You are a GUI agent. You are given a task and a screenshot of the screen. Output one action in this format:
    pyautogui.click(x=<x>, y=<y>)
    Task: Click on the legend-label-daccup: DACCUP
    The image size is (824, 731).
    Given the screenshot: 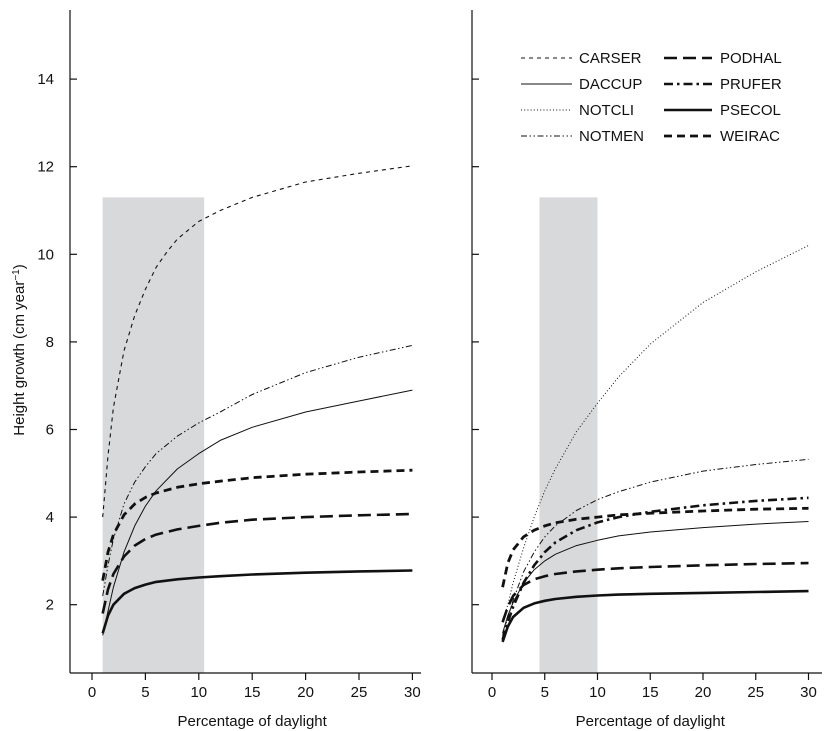 What is the action you would take?
    pyautogui.click(x=610, y=84)
    